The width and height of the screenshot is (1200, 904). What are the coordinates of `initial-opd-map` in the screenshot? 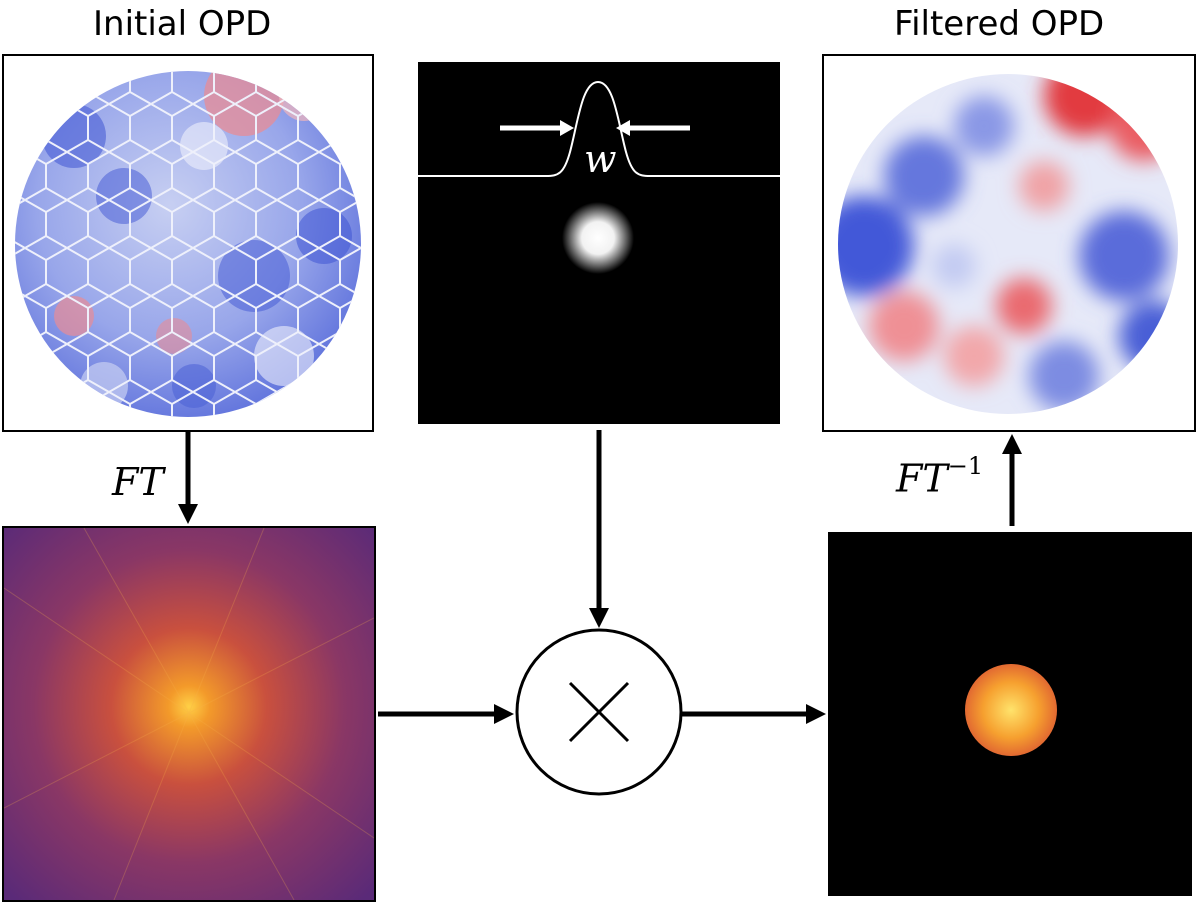 It's located at (188, 244).